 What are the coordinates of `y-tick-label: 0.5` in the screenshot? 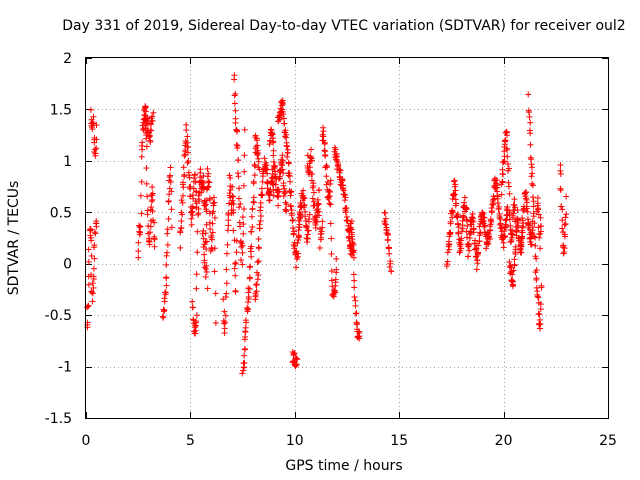 It's located at (61, 213).